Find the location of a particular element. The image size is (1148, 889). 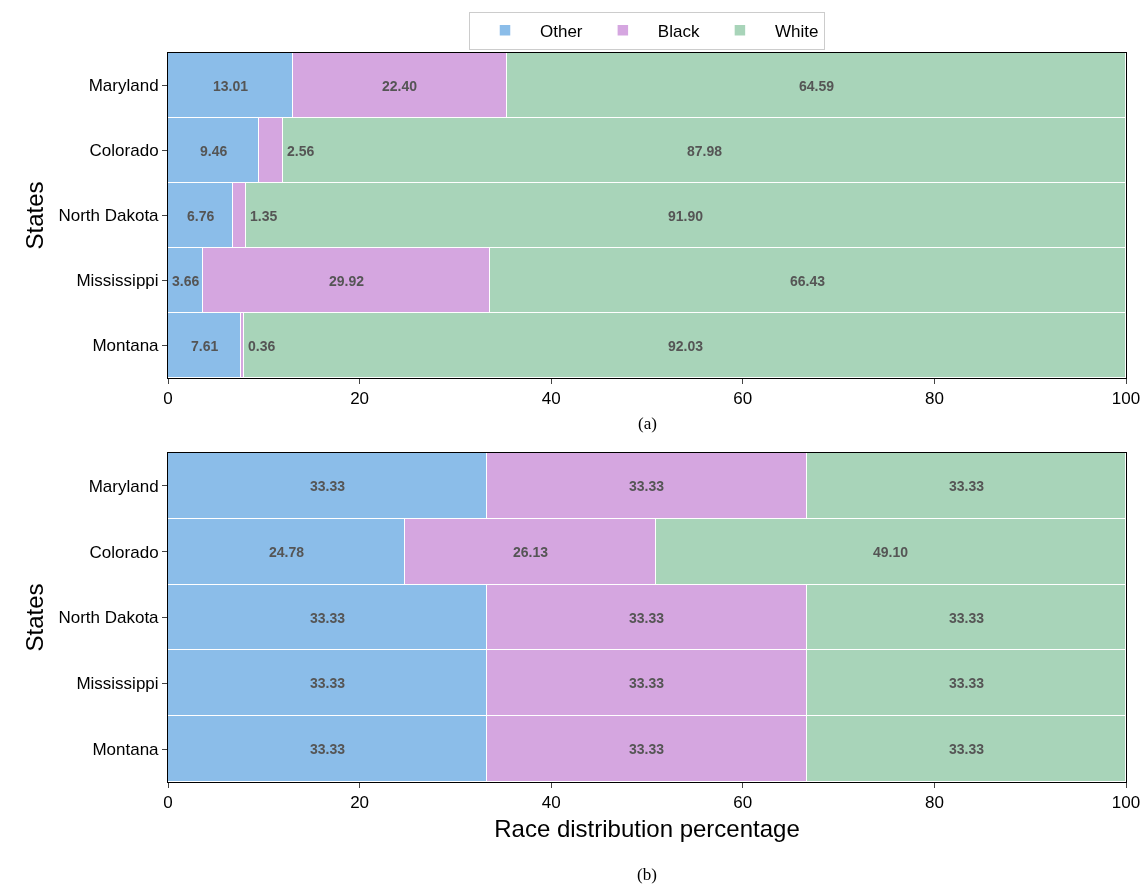

data-label: 64.59 is located at coordinates (817, 86).